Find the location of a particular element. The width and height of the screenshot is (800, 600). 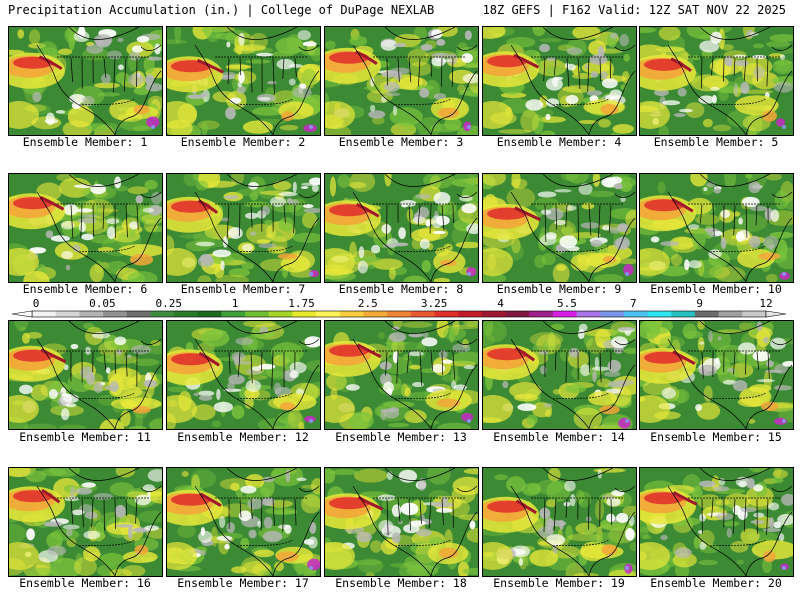

colorbar-tick-label: 0 is located at coordinates (36, 303).